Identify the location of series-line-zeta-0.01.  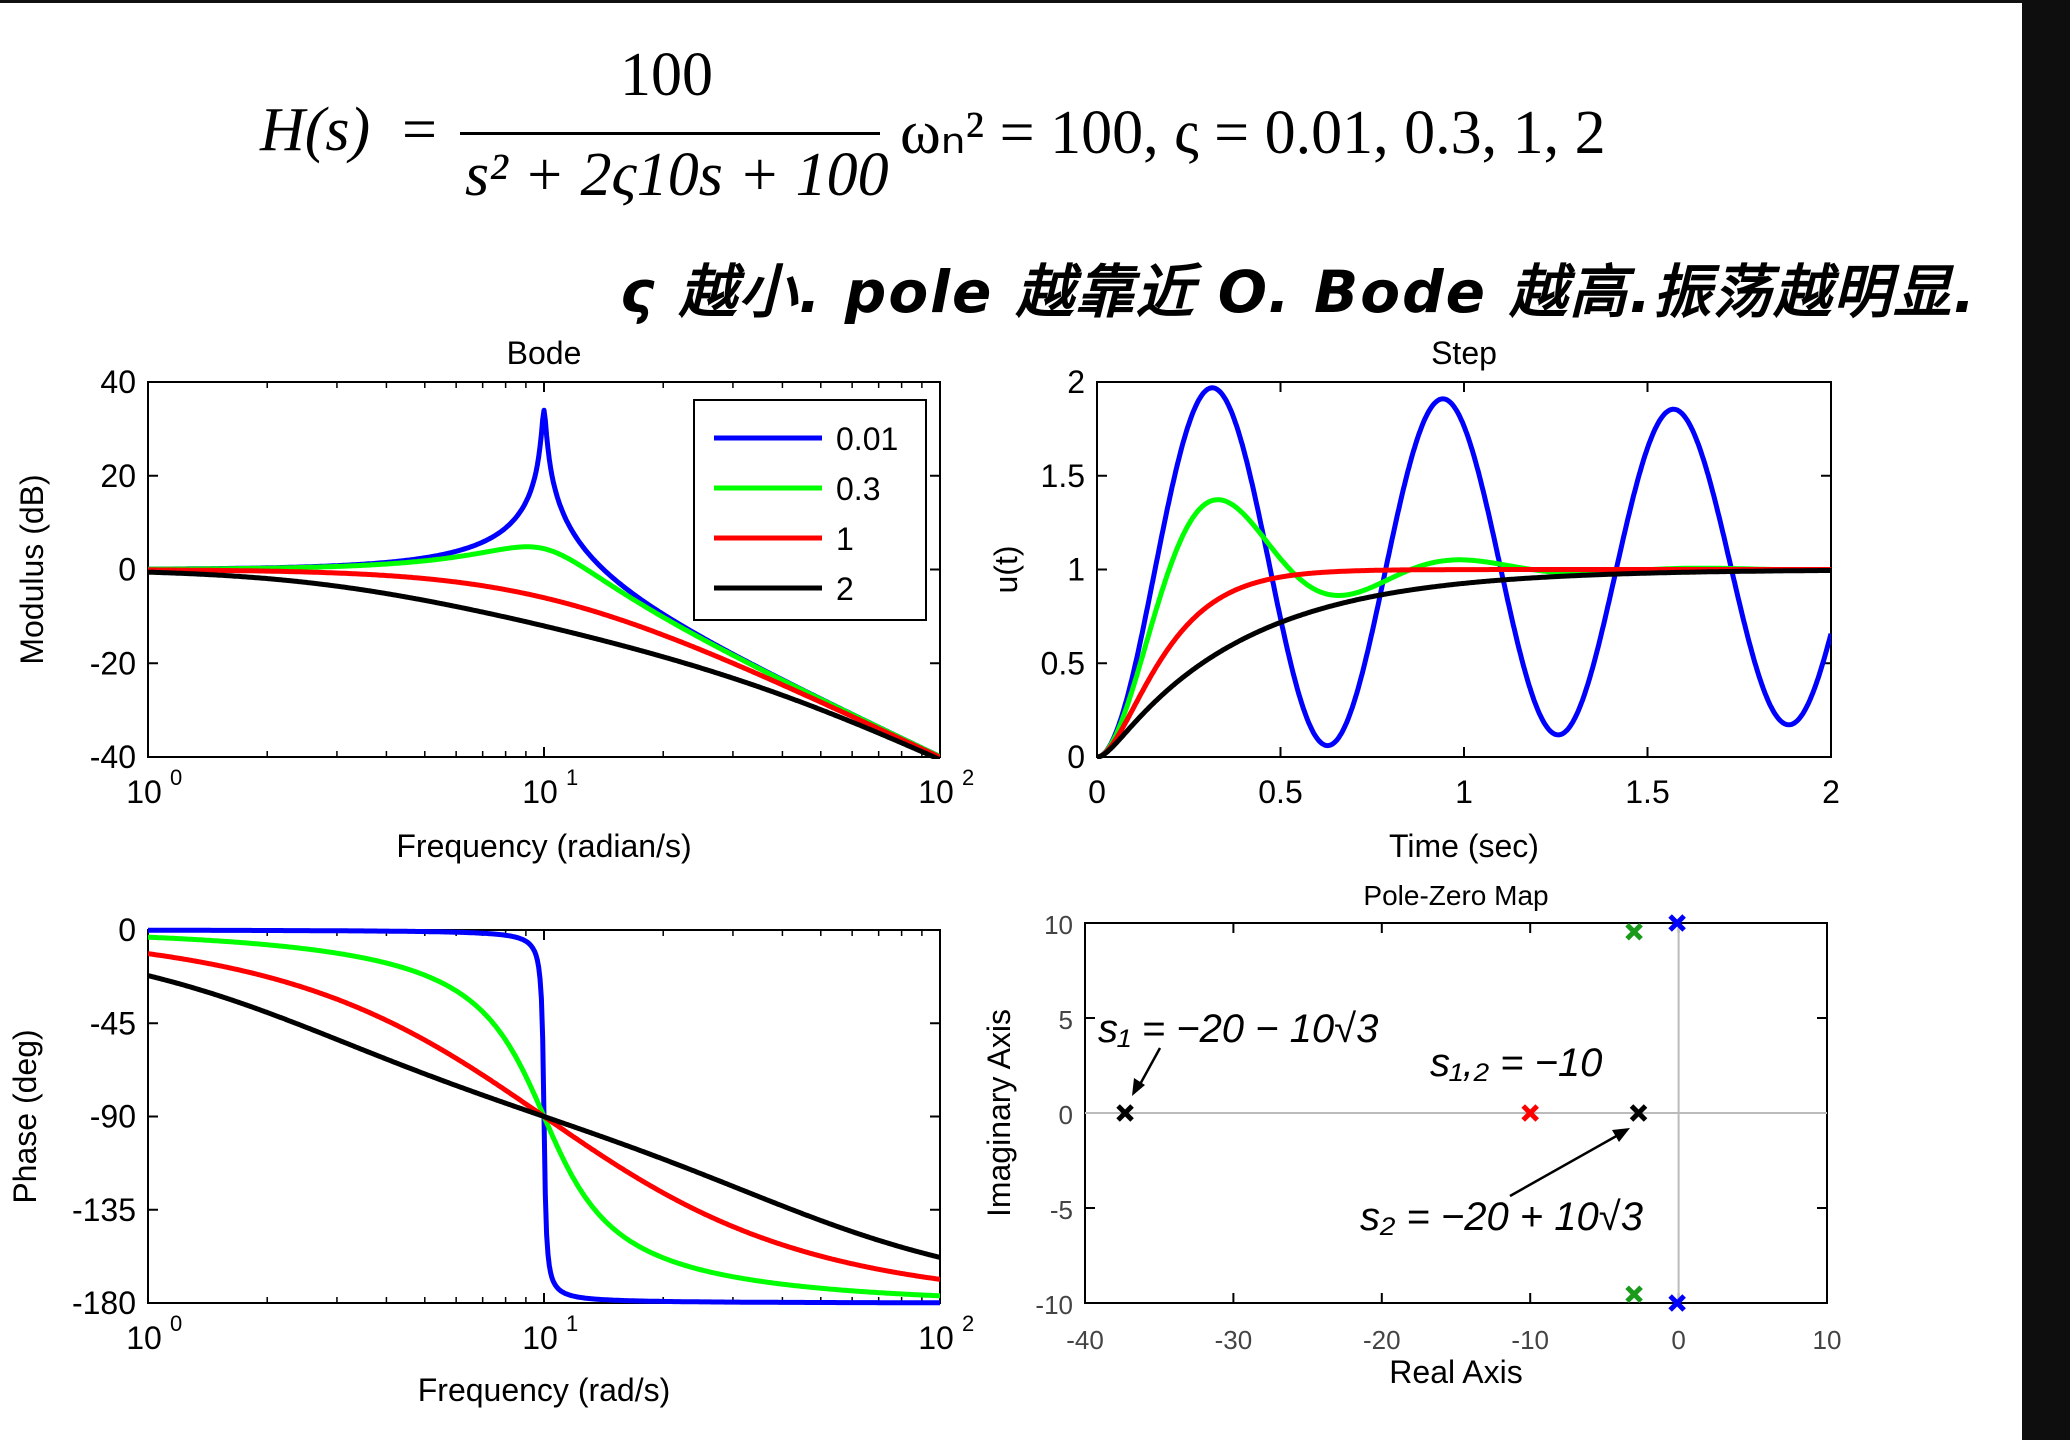
(1464, 572).